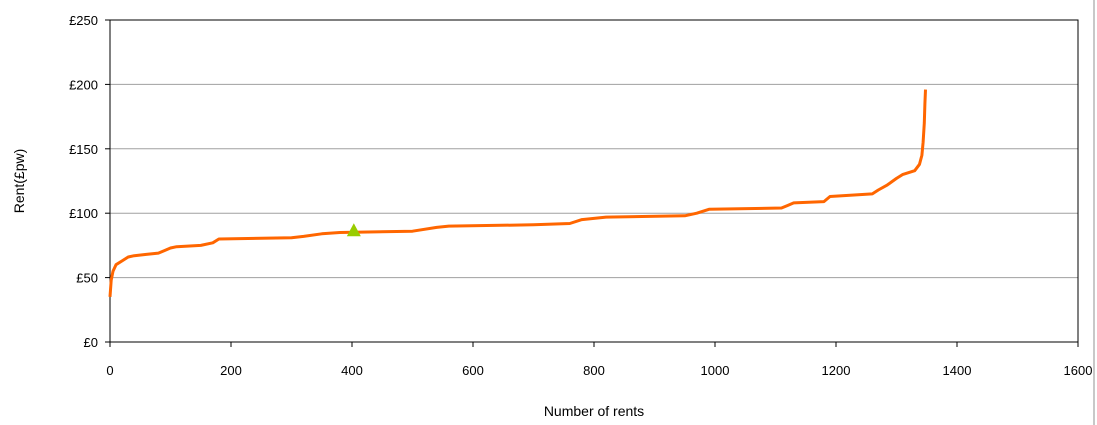 The width and height of the screenshot is (1097, 425). I want to click on y-axis-label: Rent(£pw), so click(19, 181).